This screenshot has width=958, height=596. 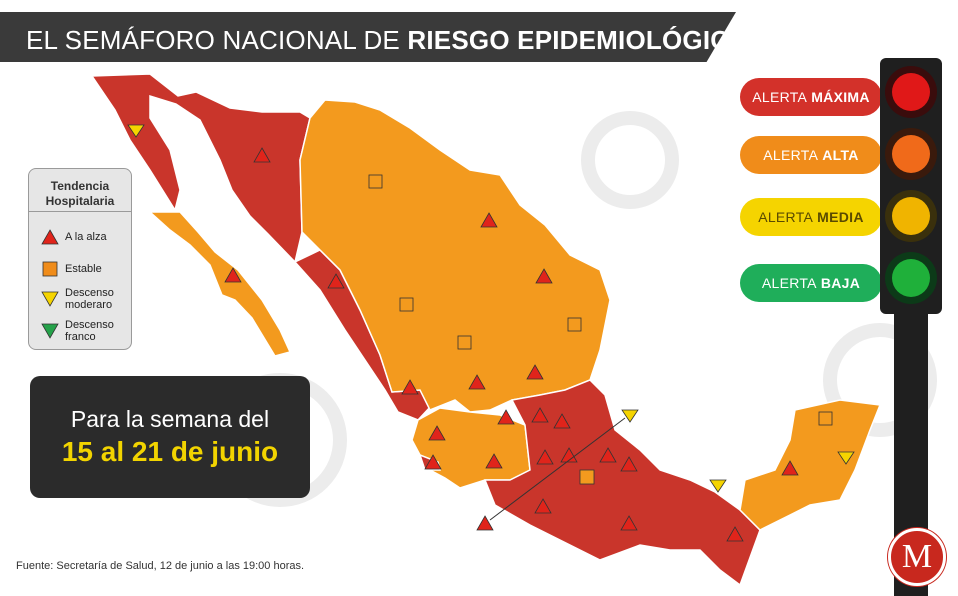 I want to click on legend-item-up: A la alza, so click(x=74, y=237).